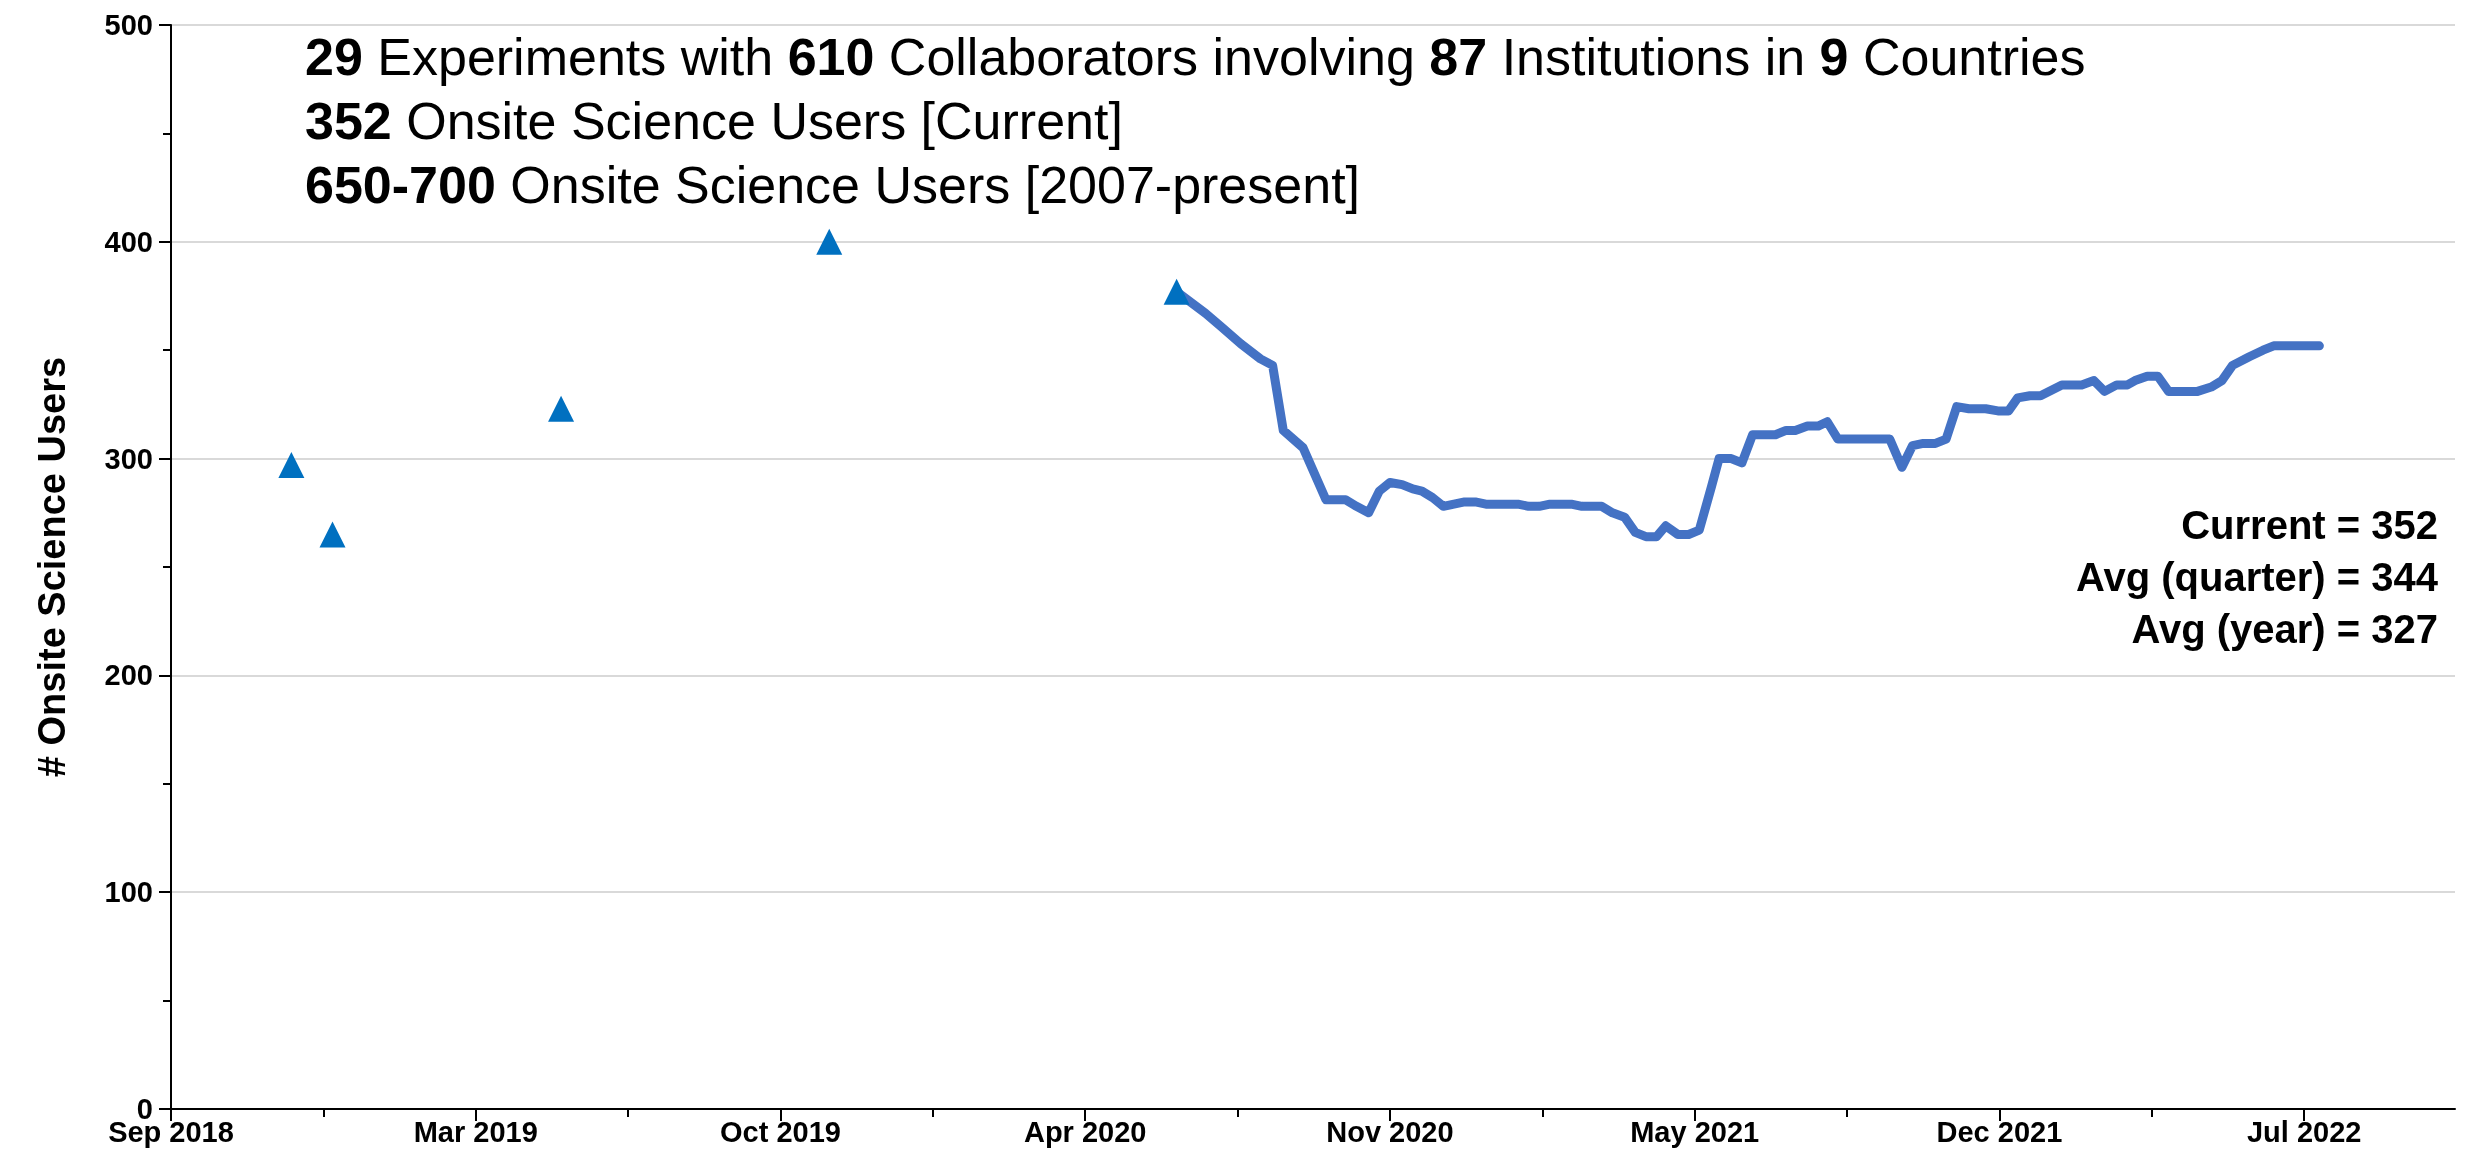 This screenshot has height=1165, width=2481. I want to click on y-tick-label: 500, so click(128, 25).